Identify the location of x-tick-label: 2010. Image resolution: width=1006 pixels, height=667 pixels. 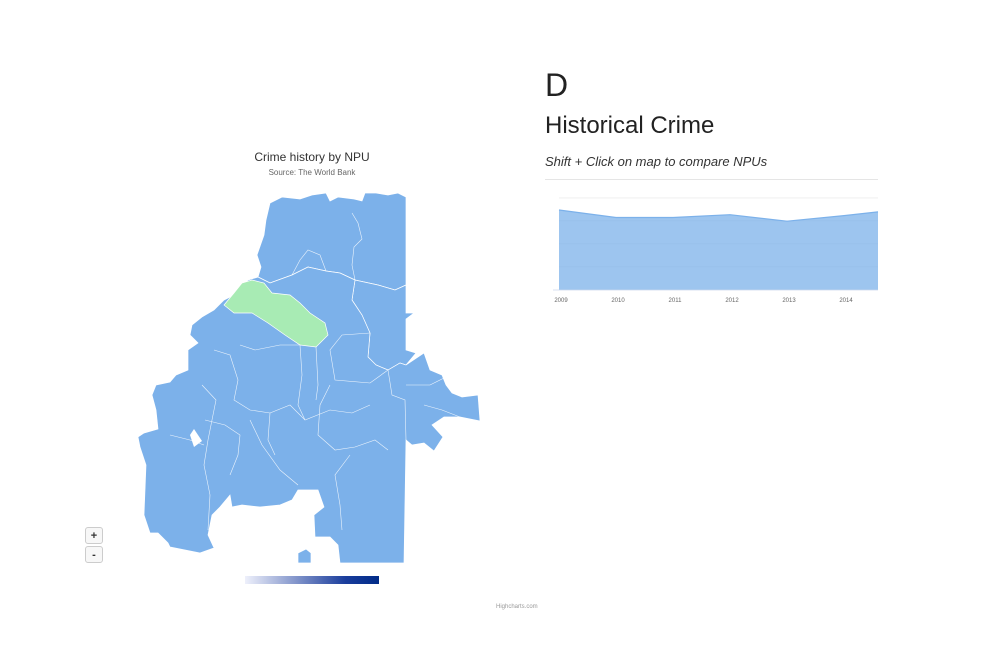
(618, 301).